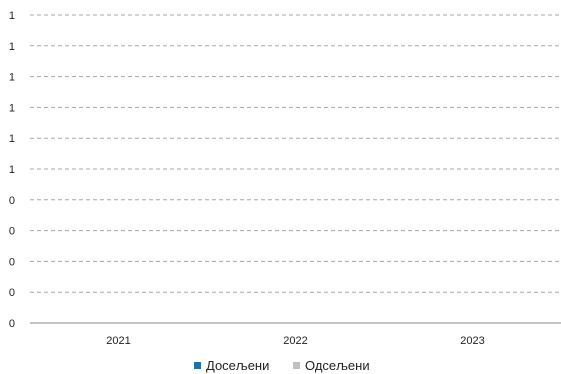 The image size is (561, 374). I want to click on x-axis-tick-labels: 2021 2022 2023, so click(295, 341).